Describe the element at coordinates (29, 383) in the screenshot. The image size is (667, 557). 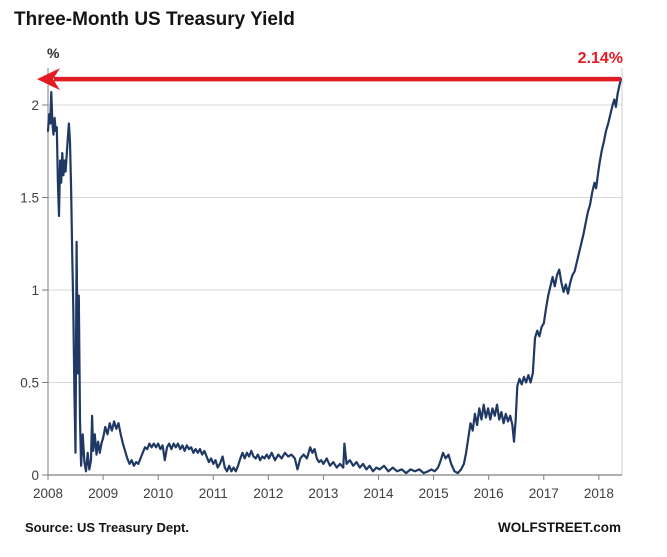
I see `y-tick-label-0.5: 0.5` at that location.